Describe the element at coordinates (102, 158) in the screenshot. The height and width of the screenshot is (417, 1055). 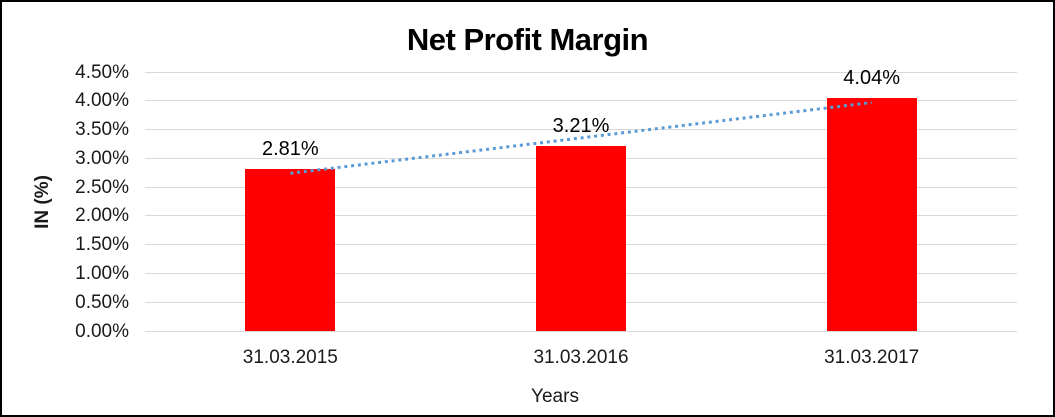
I see `y-tick-label: 3.00%` at that location.